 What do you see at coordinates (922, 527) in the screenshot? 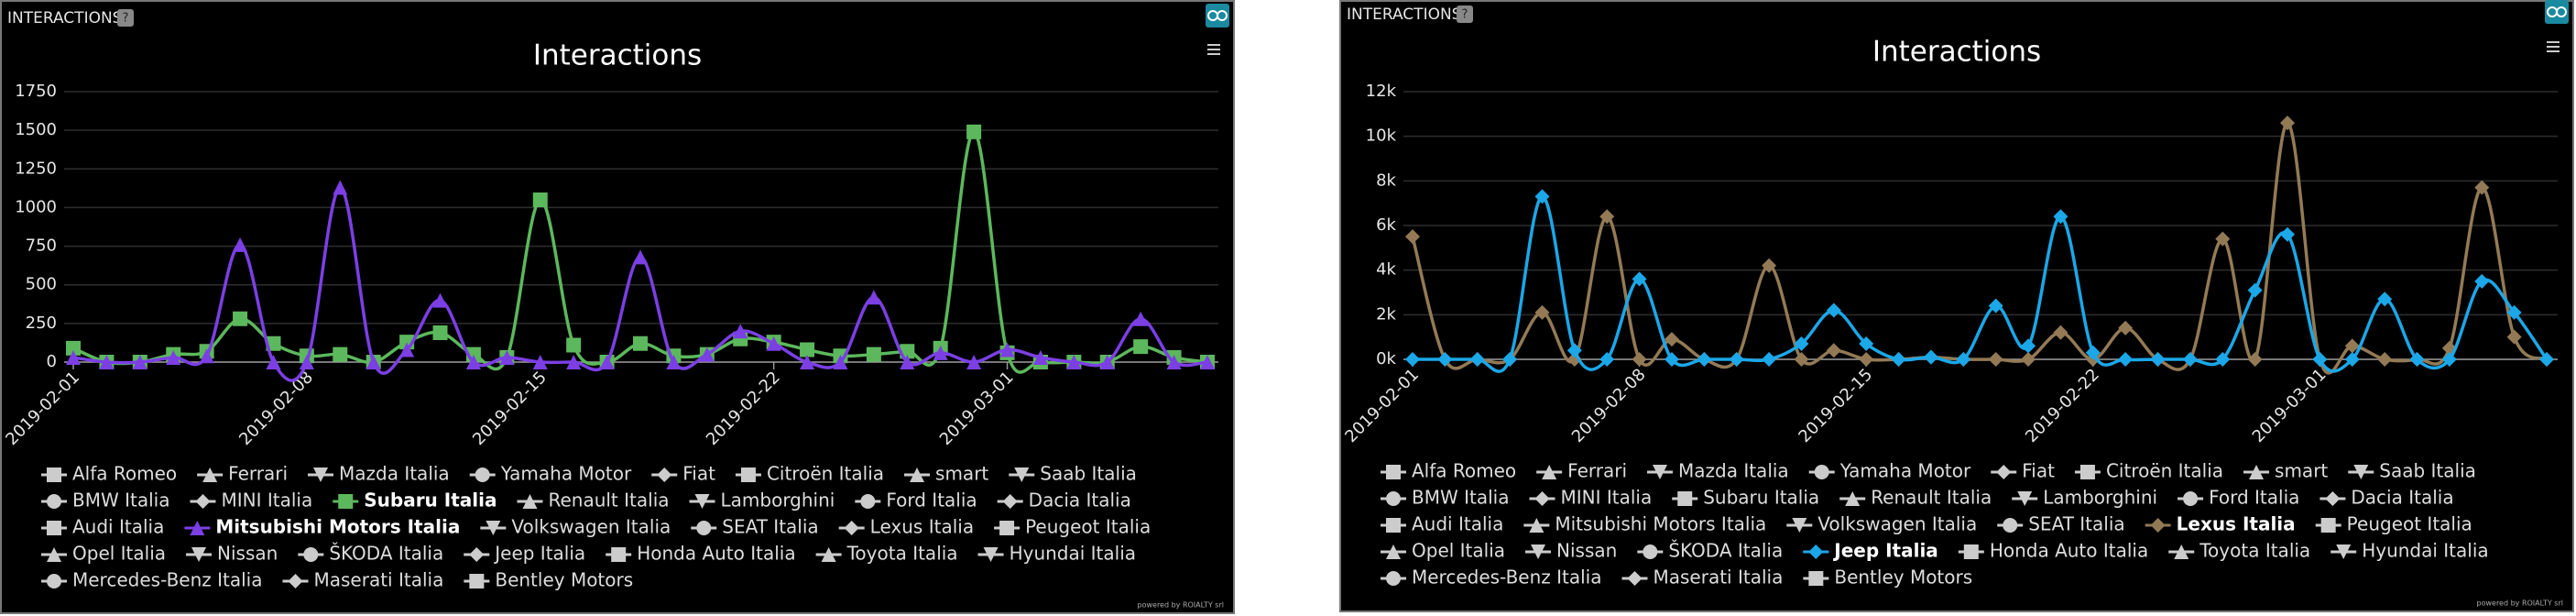
I see `legend-label: Lexus Italia` at bounding box center [922, 527].